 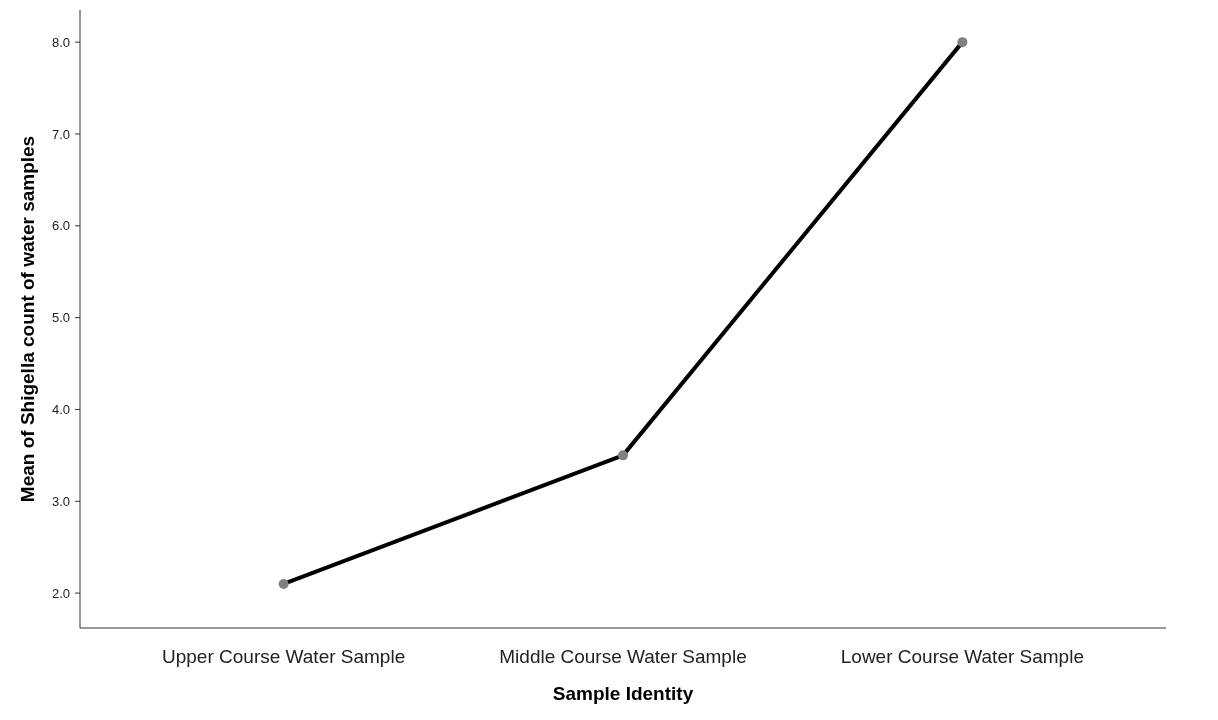 What do you see at coordinates (60, 134) in the screenshot?
I see `y-tick-label: 7.0` at bounding box center [60, 134].